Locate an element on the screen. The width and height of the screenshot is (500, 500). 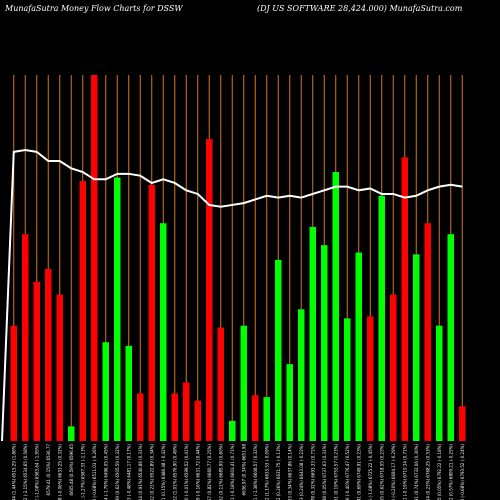
x-tick-label: 6724.91 (0.74%) 6732.06 (0.30%) is located at coordinates (416, 472).